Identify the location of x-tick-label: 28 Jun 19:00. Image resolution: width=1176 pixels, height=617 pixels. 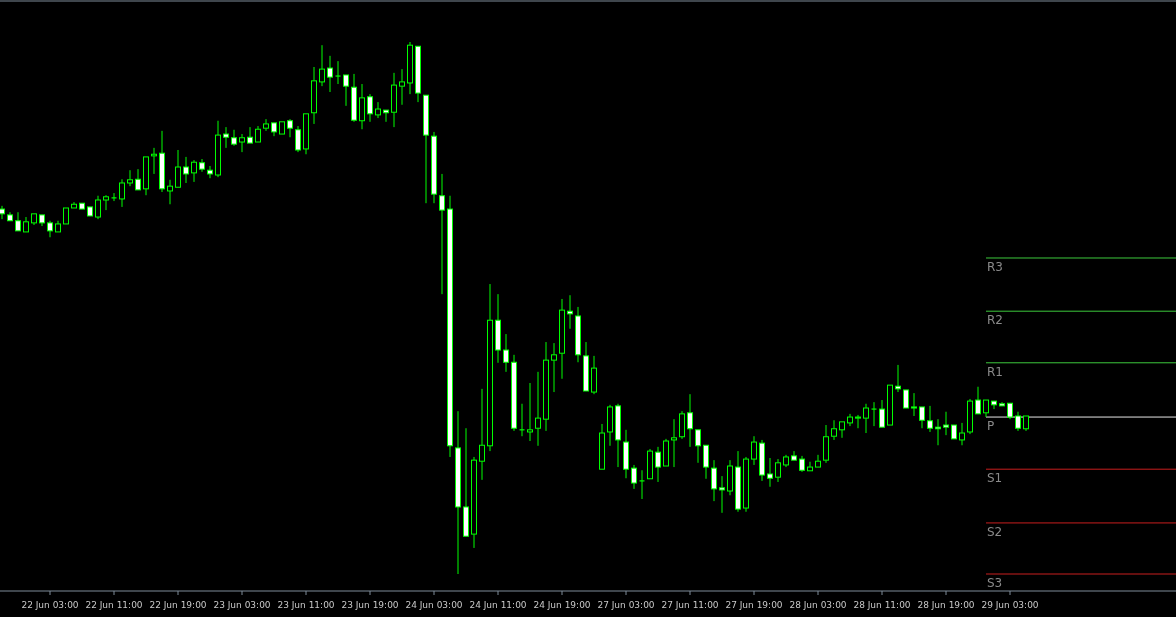
(946, 605).